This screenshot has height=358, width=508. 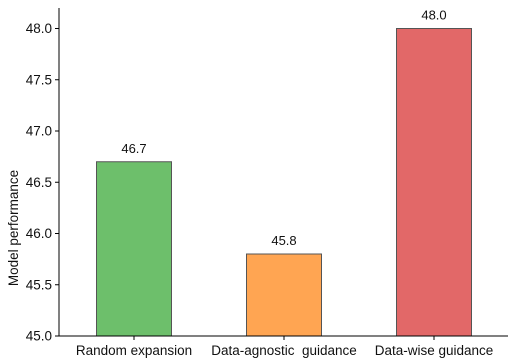 I want to click on y-tick-label: 46.0, so click(x=39, y=233).